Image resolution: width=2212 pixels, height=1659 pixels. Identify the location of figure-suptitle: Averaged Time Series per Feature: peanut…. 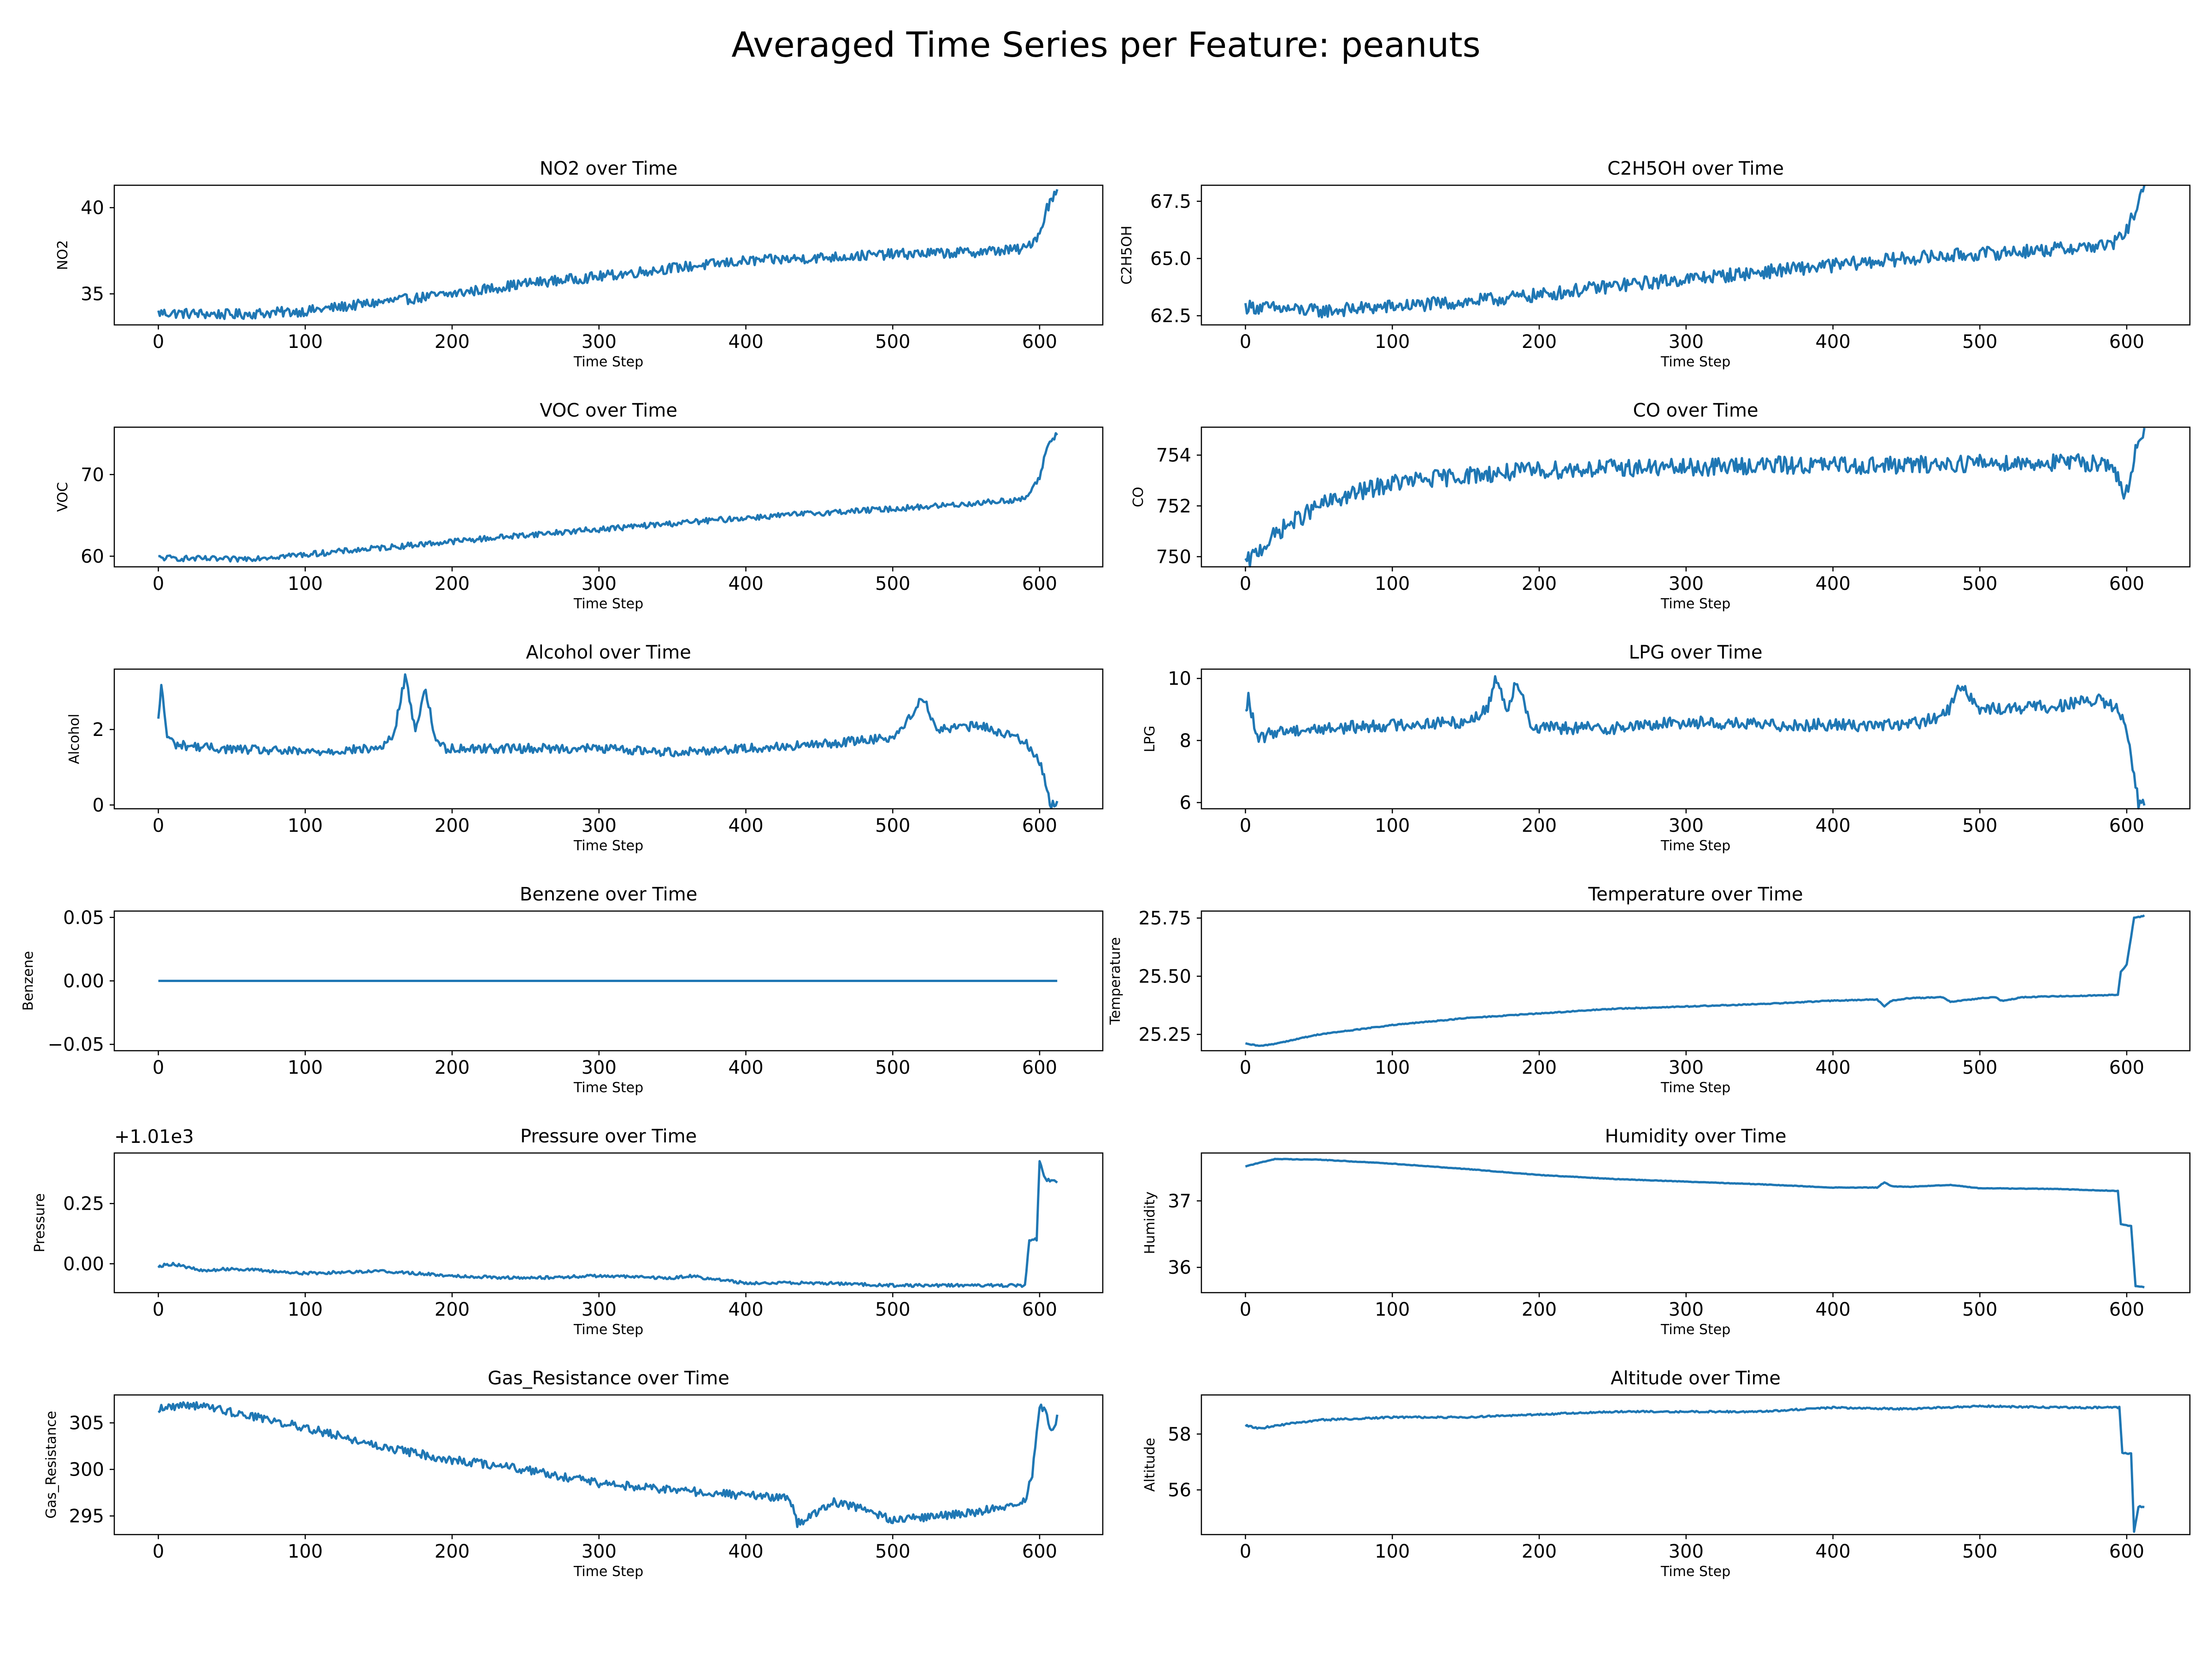
(1106, 44).